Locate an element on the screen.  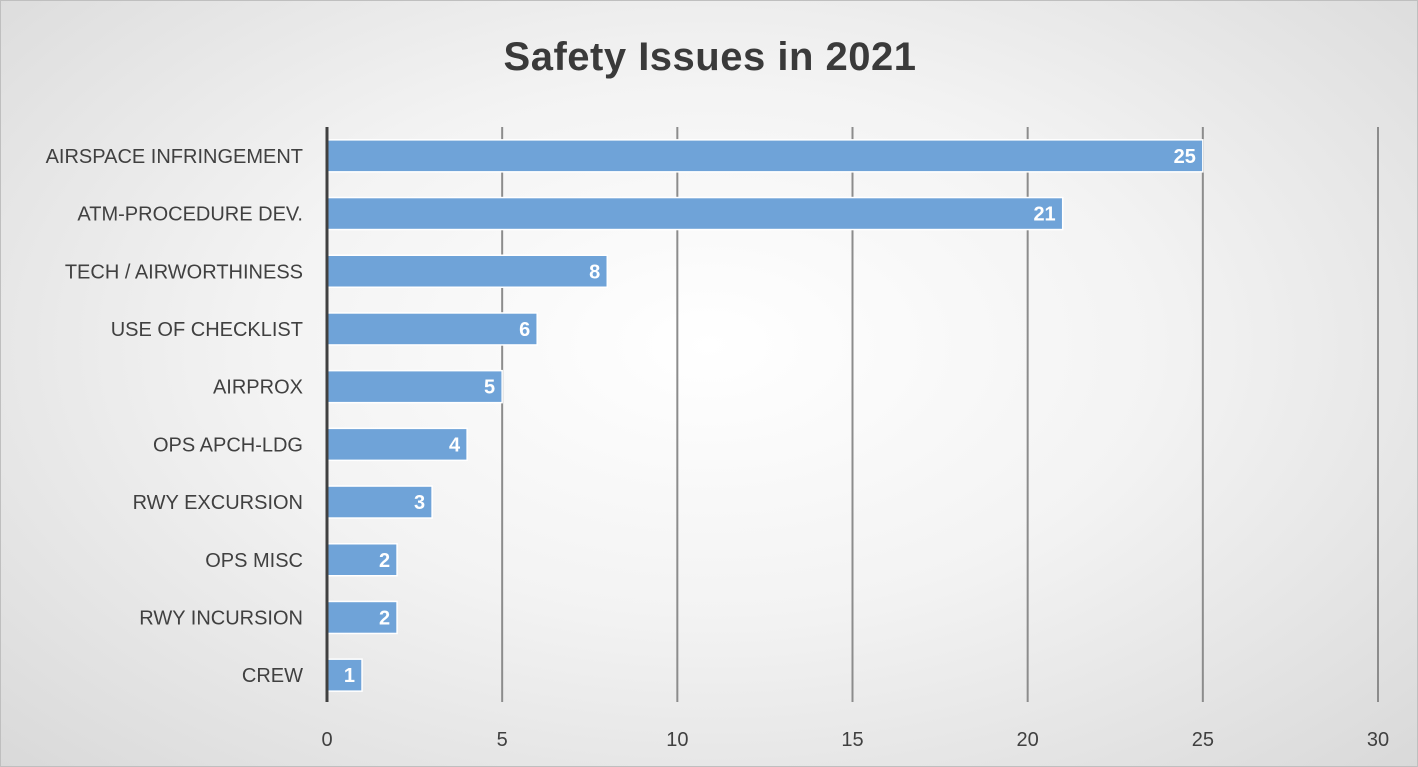
x-tick-label: 0 is located at coordinates (326, 740).